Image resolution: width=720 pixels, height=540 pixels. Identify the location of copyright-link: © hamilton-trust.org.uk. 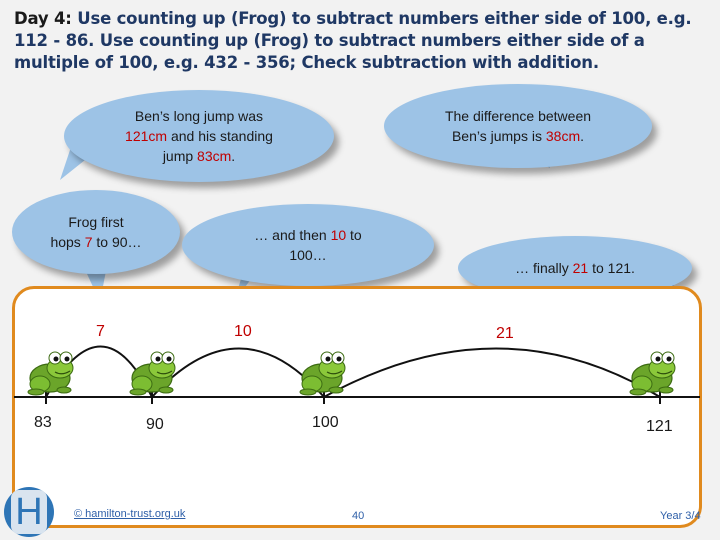
(130, 514).